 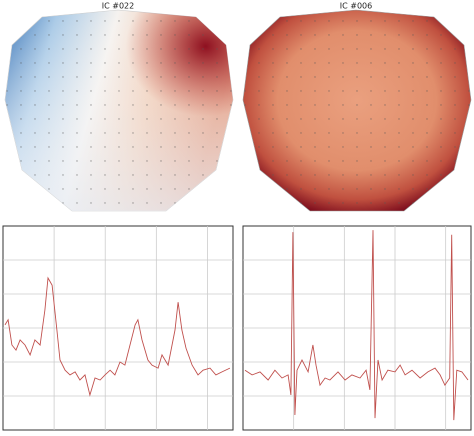 I want to click on map-title: IC #006, so click(x=356, y=6).